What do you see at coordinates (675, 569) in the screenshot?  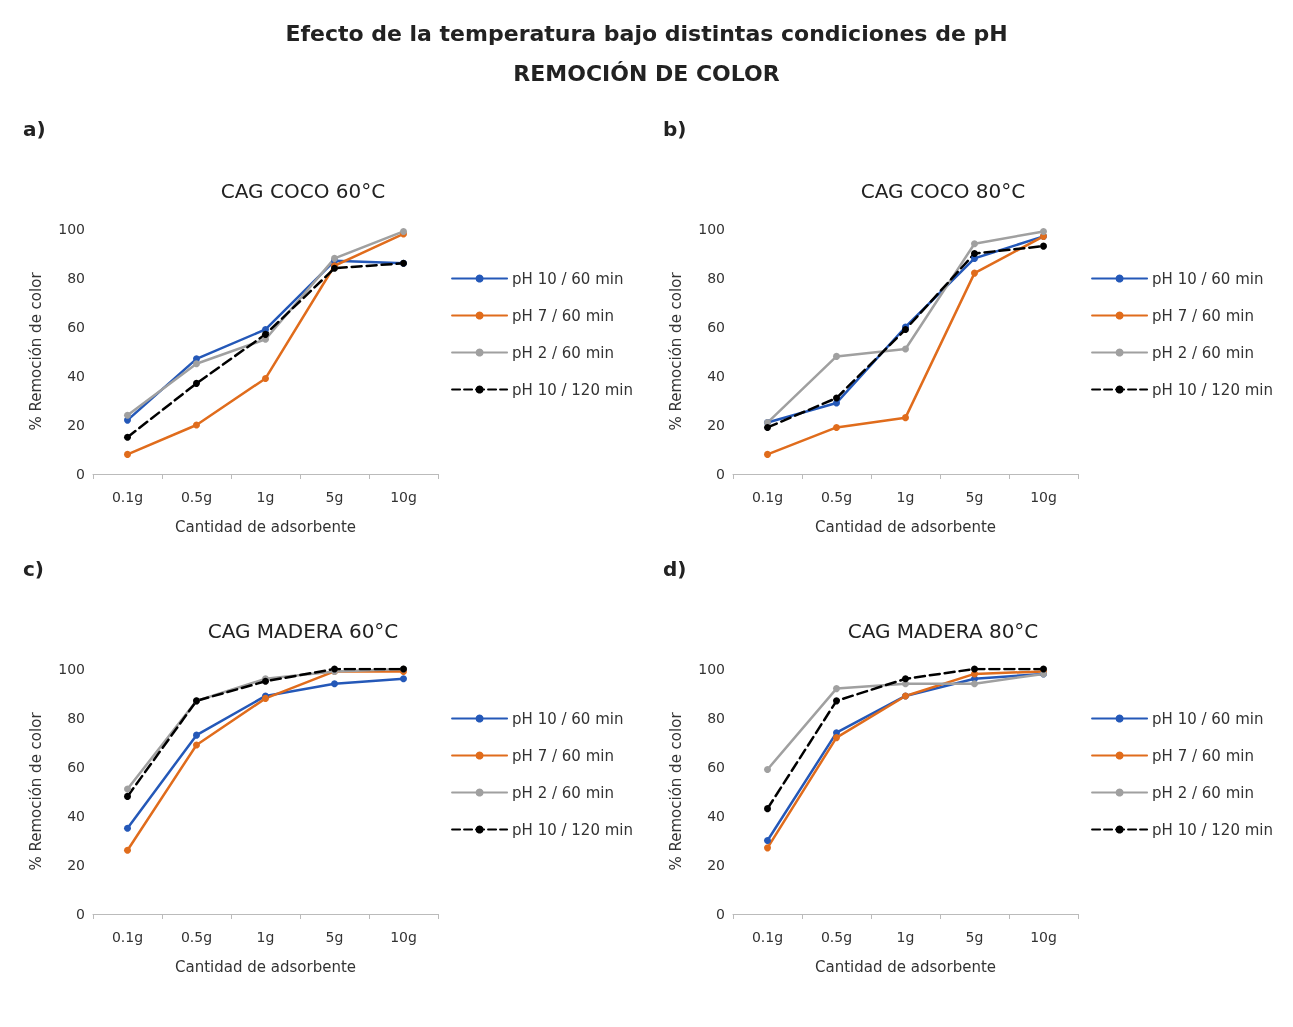 I see `text: d)` at bounding box center [675, 569].